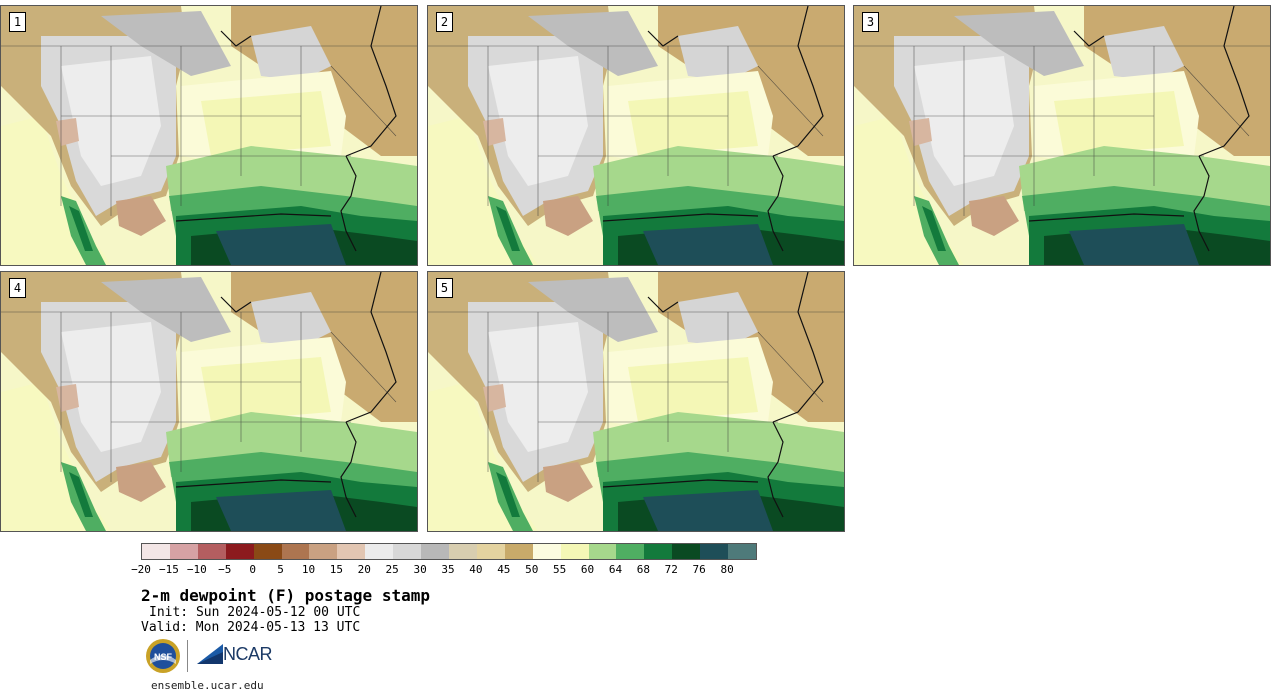 The height and width of the screenshot is (696, 1280). What do you see at coordinates (727, 569) in the screenshot?
I see `colorbar-tick-label: 80` at bounding box center [727, 569].